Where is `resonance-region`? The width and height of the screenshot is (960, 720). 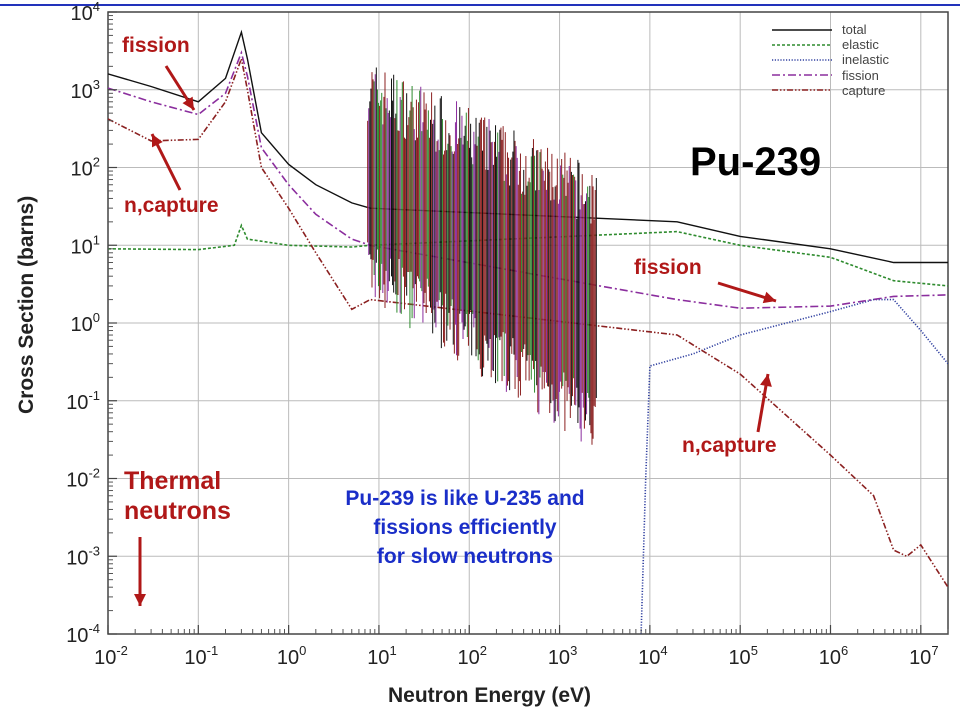
resonance-region is located at coordinates (482, 256).